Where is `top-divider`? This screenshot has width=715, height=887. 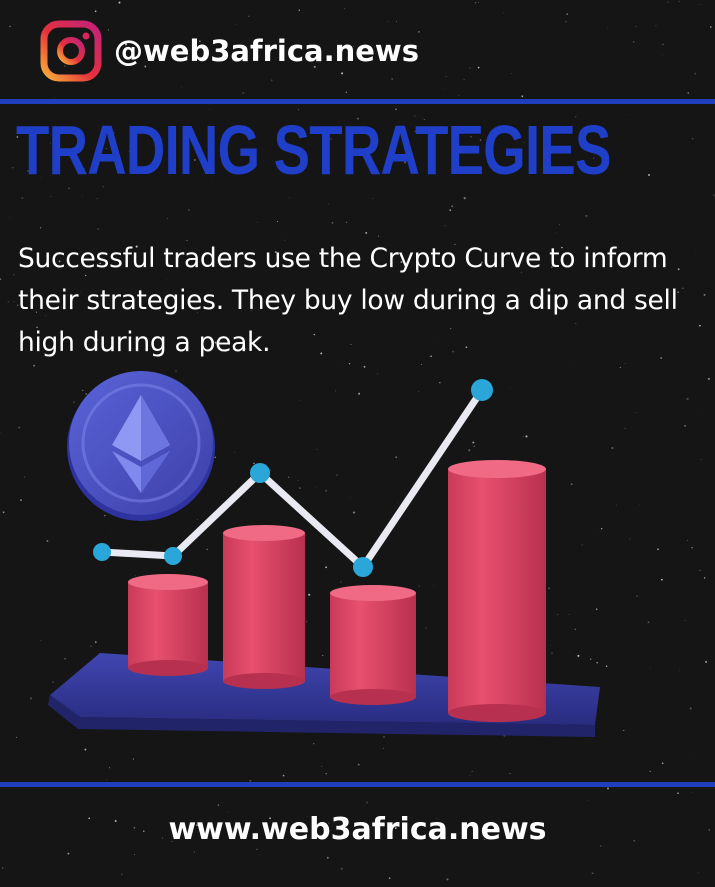
top-divider is located at coordinates (357, 101).